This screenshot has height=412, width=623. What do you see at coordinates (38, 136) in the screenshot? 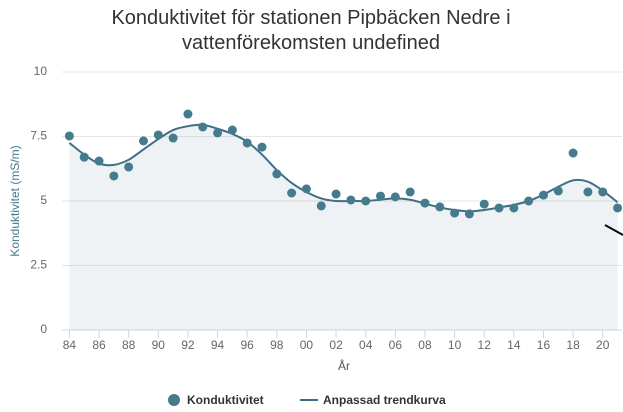
I see `y-tick-label: 7.5` at bounding box center [38, 136].